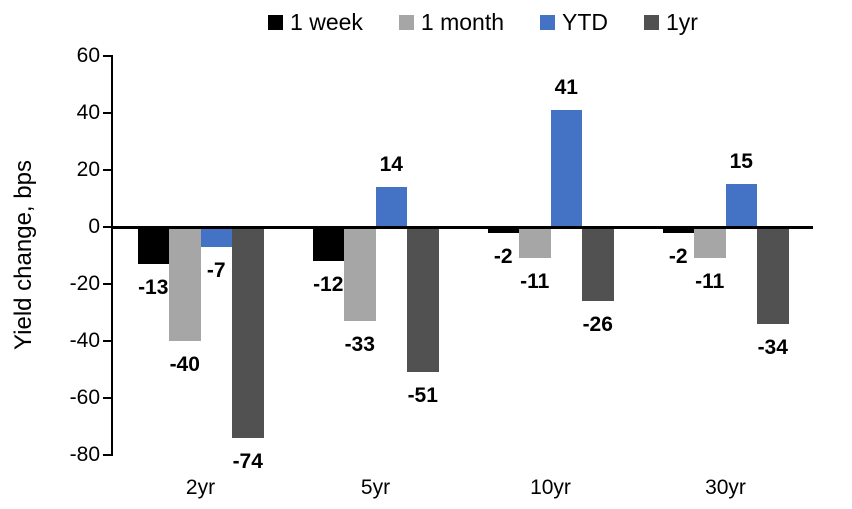  Describe the element at coordinates (462, 21) in the screenshot. I see `legend-label: 1 month` at that location.